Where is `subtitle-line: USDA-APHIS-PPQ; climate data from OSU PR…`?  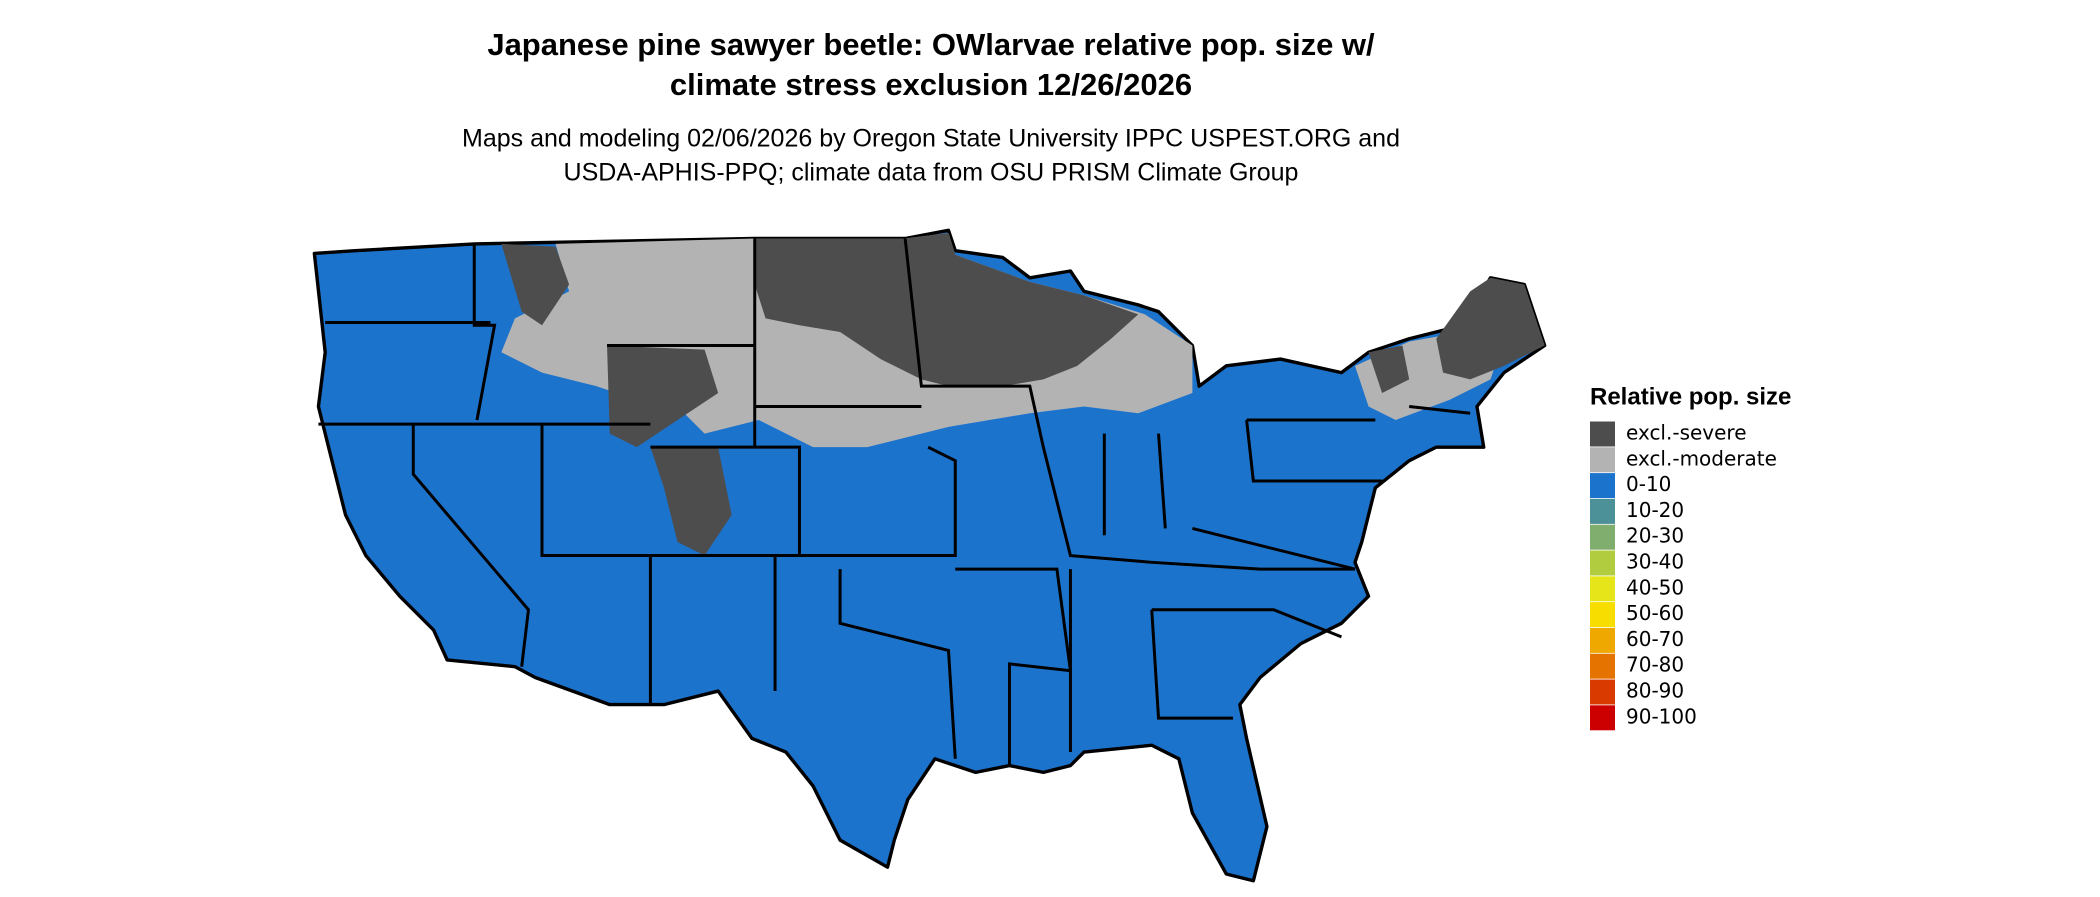 subtitle-line: USDA-APHIS-PPQ; climate data from OSU PR… is located at coordinates (931, 173).